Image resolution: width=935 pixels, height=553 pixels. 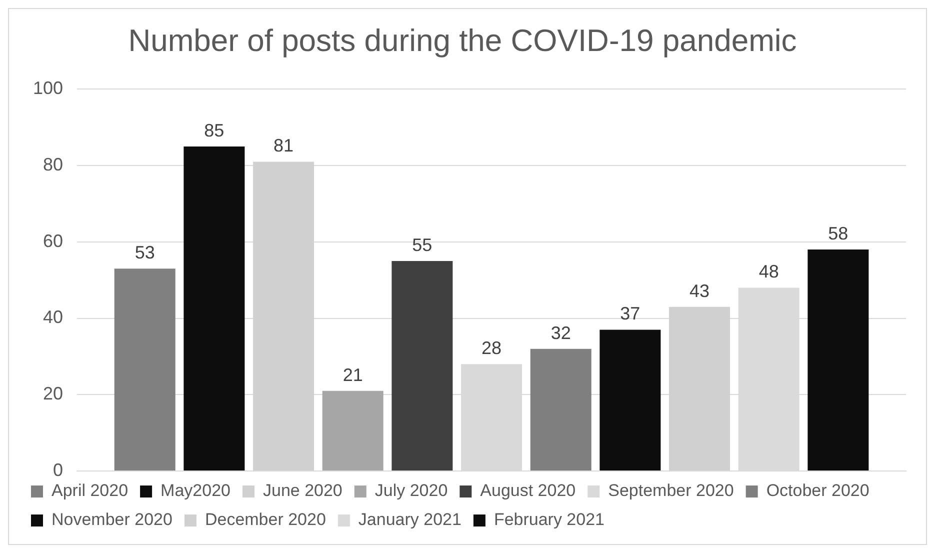 What do you see at coordinates (768, 272) in the screenshot?
I see `data-label: 48` at bounding box center [768, 272].